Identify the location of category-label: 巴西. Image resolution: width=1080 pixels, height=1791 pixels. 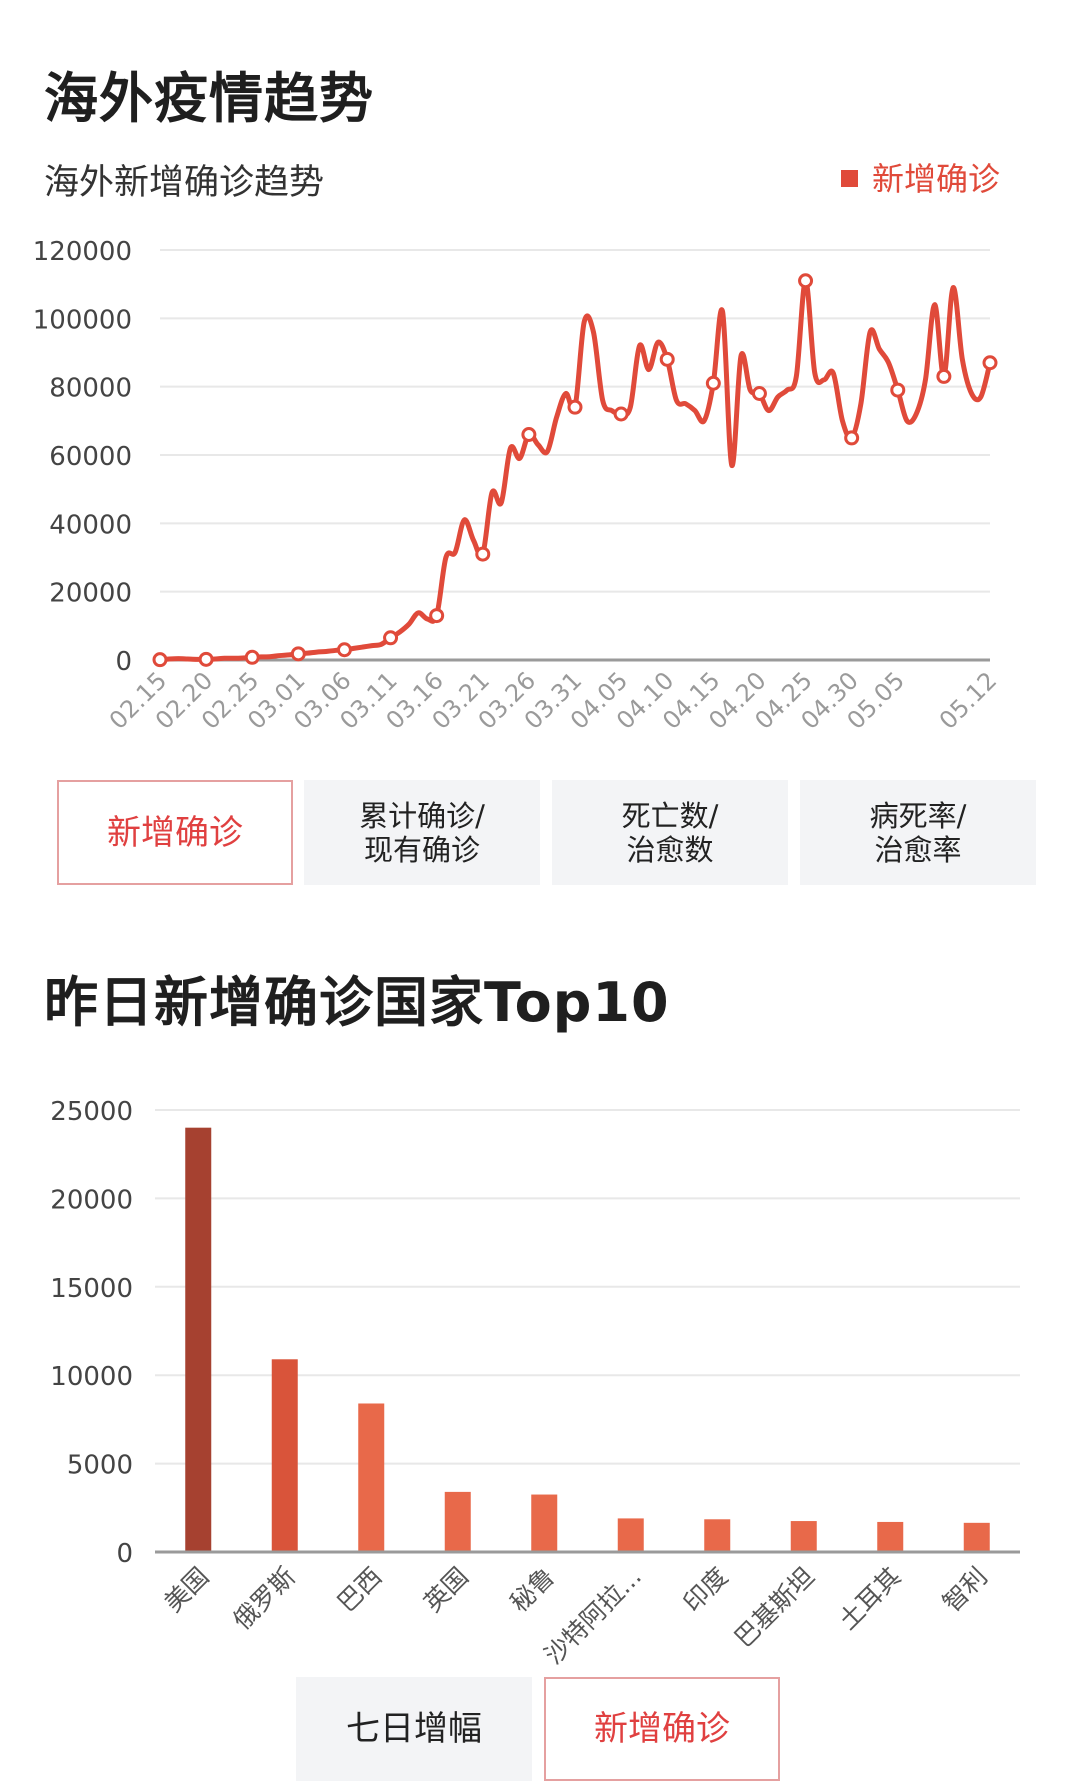
(360, 1590).